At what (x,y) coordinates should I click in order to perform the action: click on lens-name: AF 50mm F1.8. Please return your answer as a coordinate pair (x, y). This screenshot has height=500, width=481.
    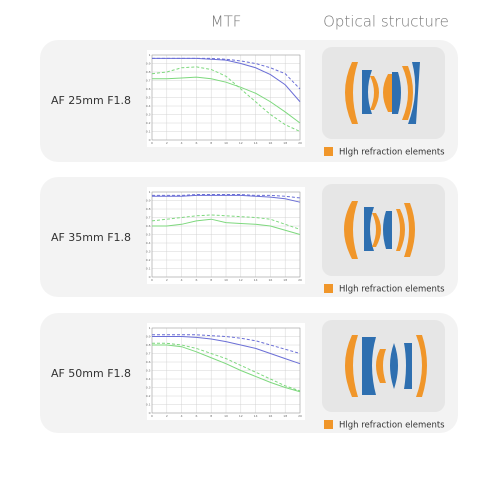
    Looking at the image, I should click on (91, 373).